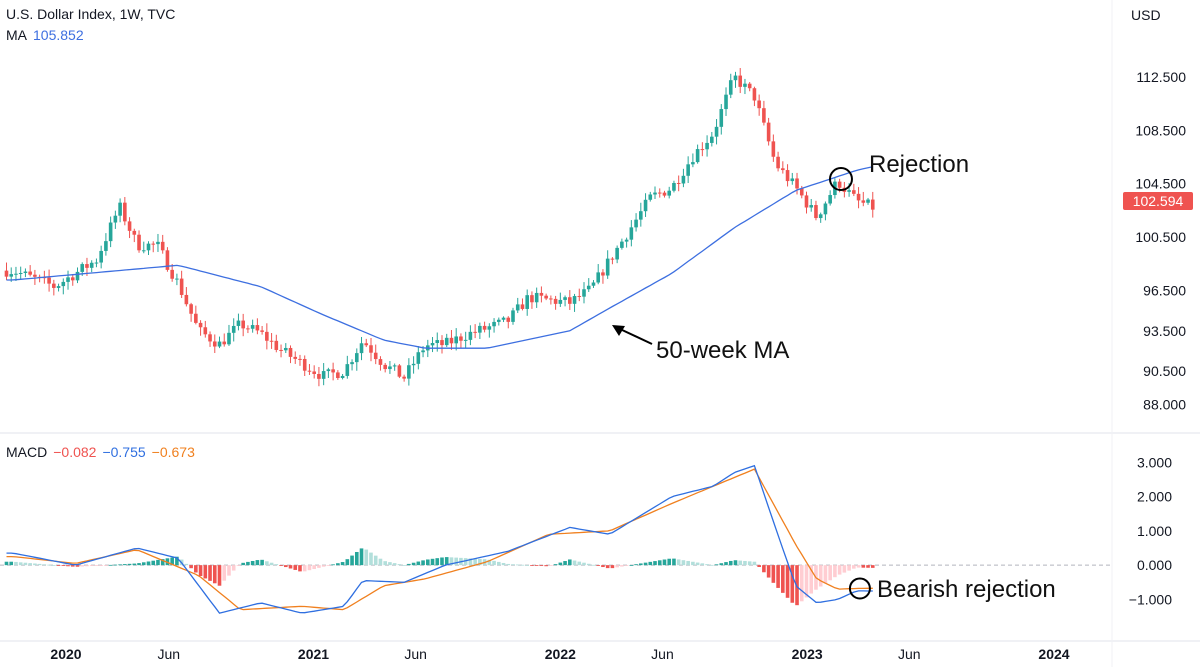 The height and width of the screenshot is (672, 1200). I want to click on price-tick-label: 100.500, so click(1160, 237).